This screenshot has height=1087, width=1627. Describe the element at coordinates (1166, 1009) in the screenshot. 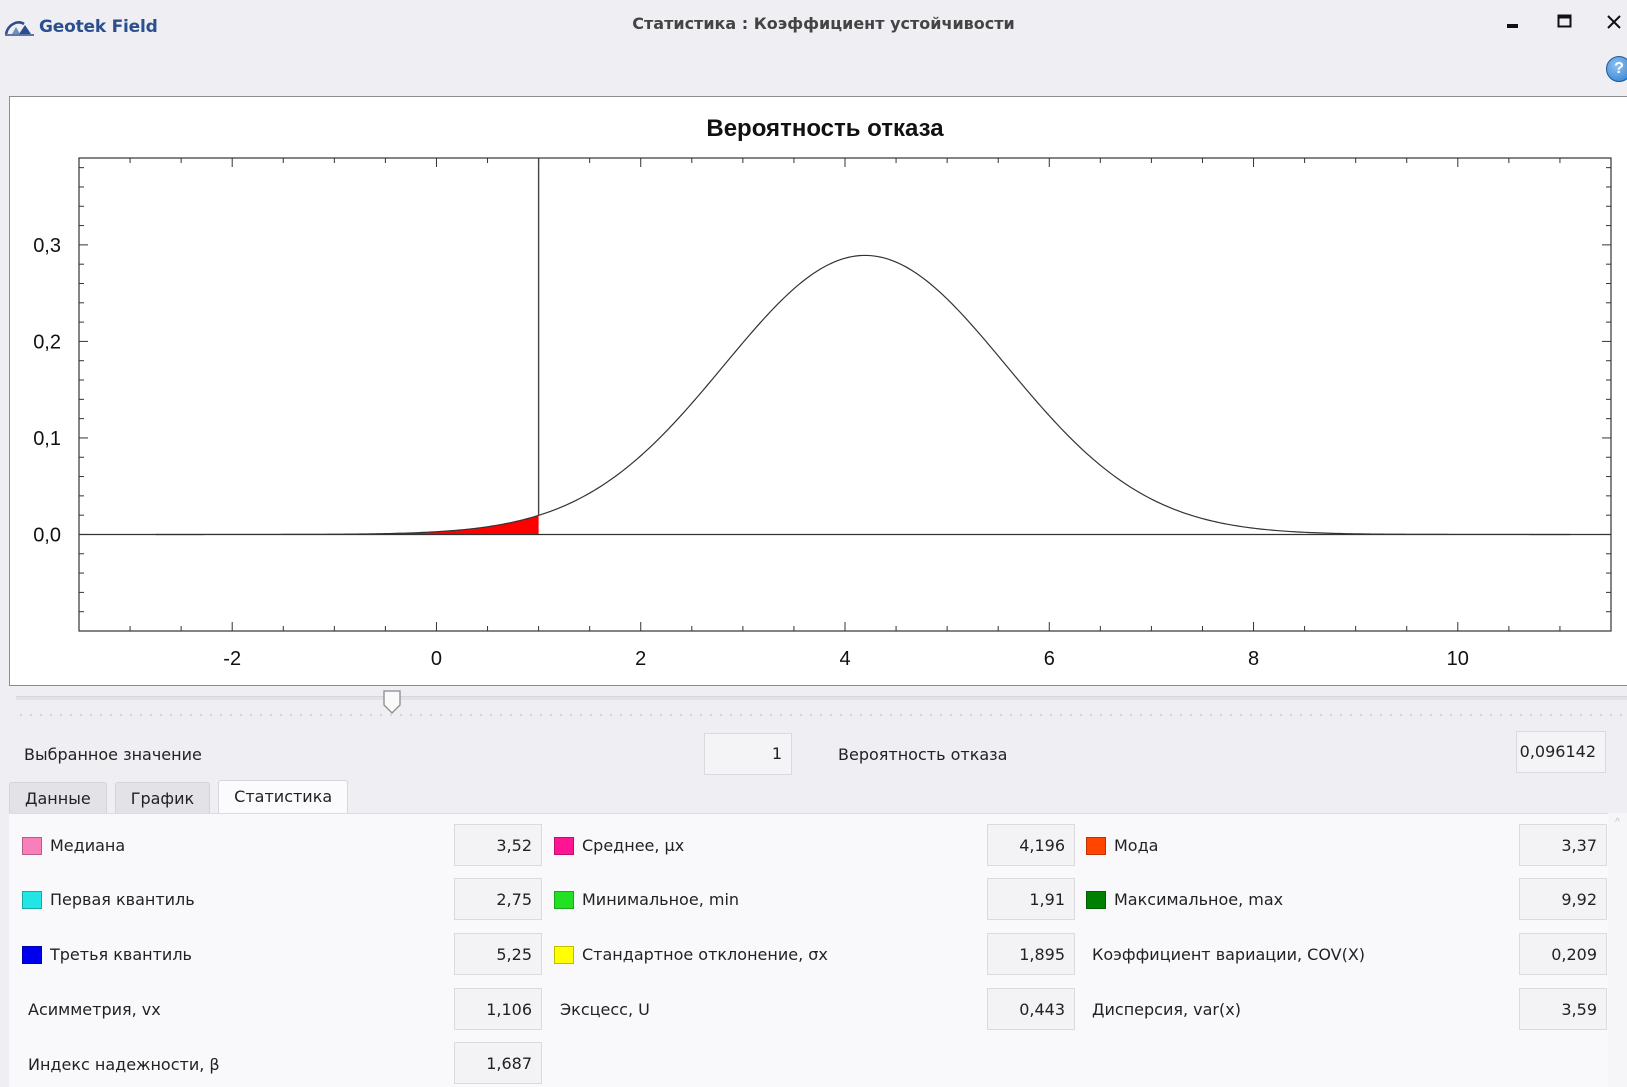

I see `variance-label: Дисперсия, var(x)` at that location.